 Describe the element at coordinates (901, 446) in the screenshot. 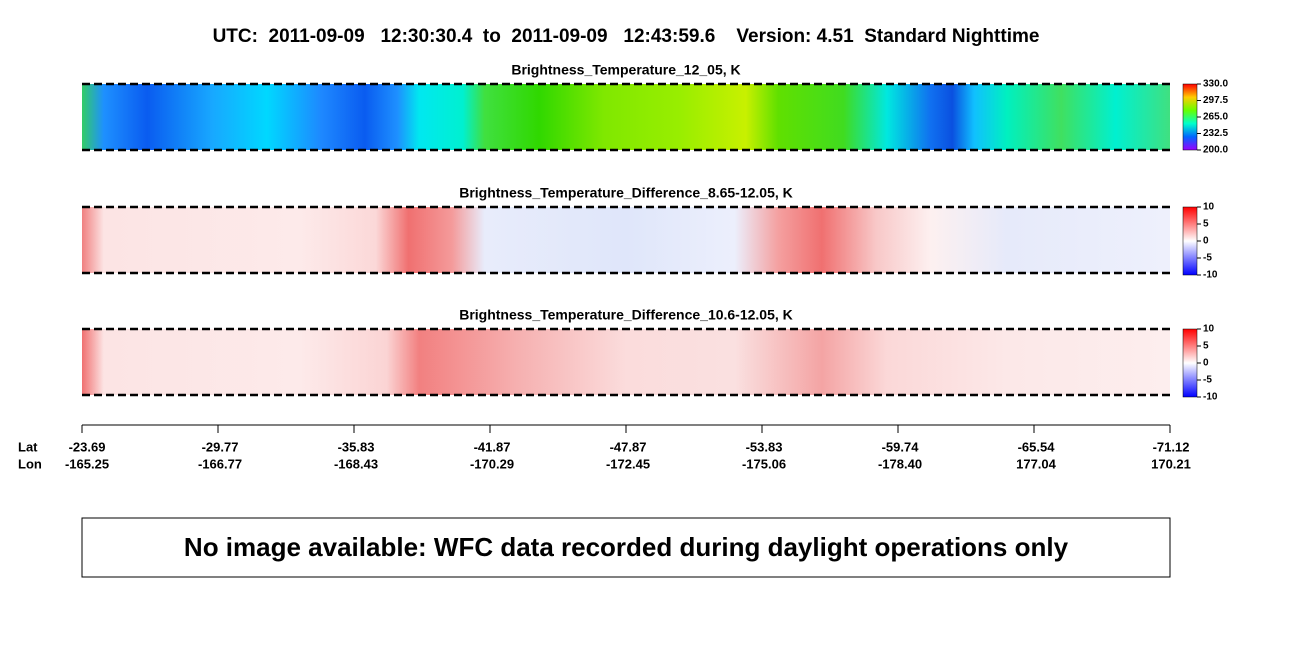

I see `lat-tick-label: -59.74` at that location.